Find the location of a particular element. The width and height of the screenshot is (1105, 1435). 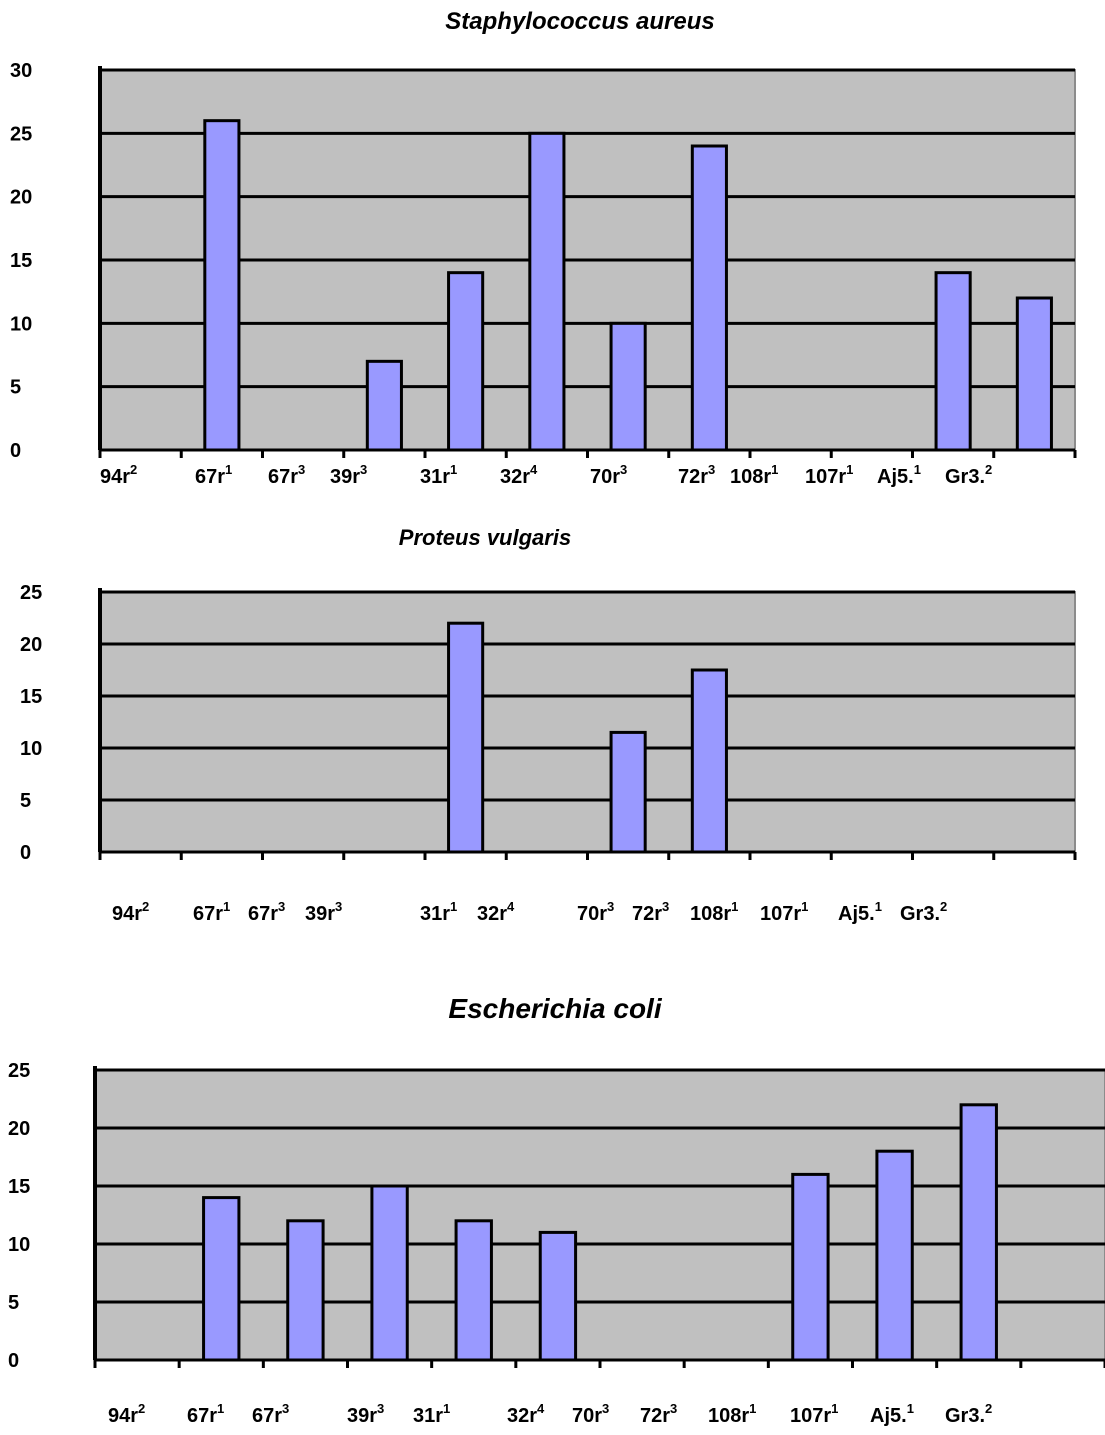

bar-67r3 is located at coordinates (305, 1290).